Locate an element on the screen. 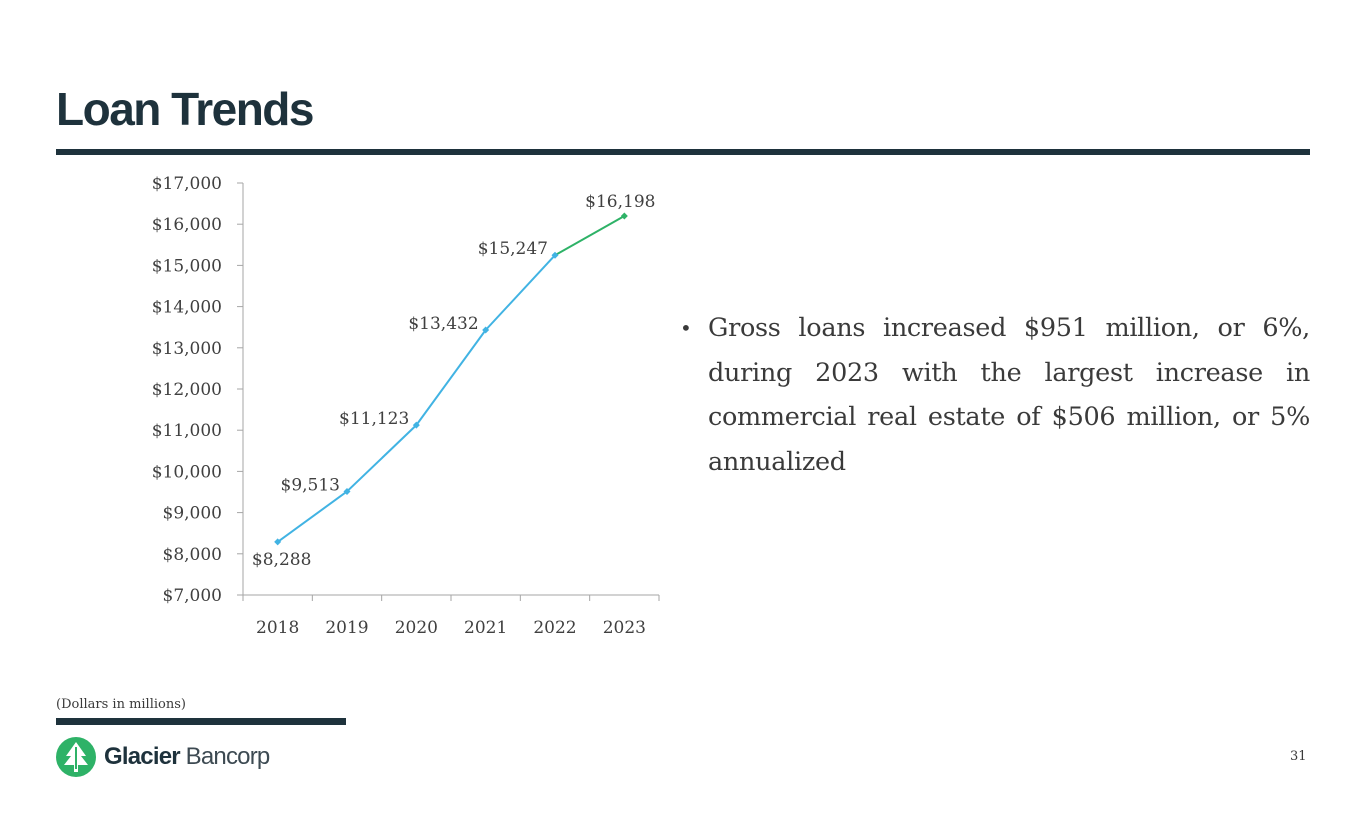 The image size is (1365, 829). y-tick-label: $11,000 is located at coordinates (187, 431).